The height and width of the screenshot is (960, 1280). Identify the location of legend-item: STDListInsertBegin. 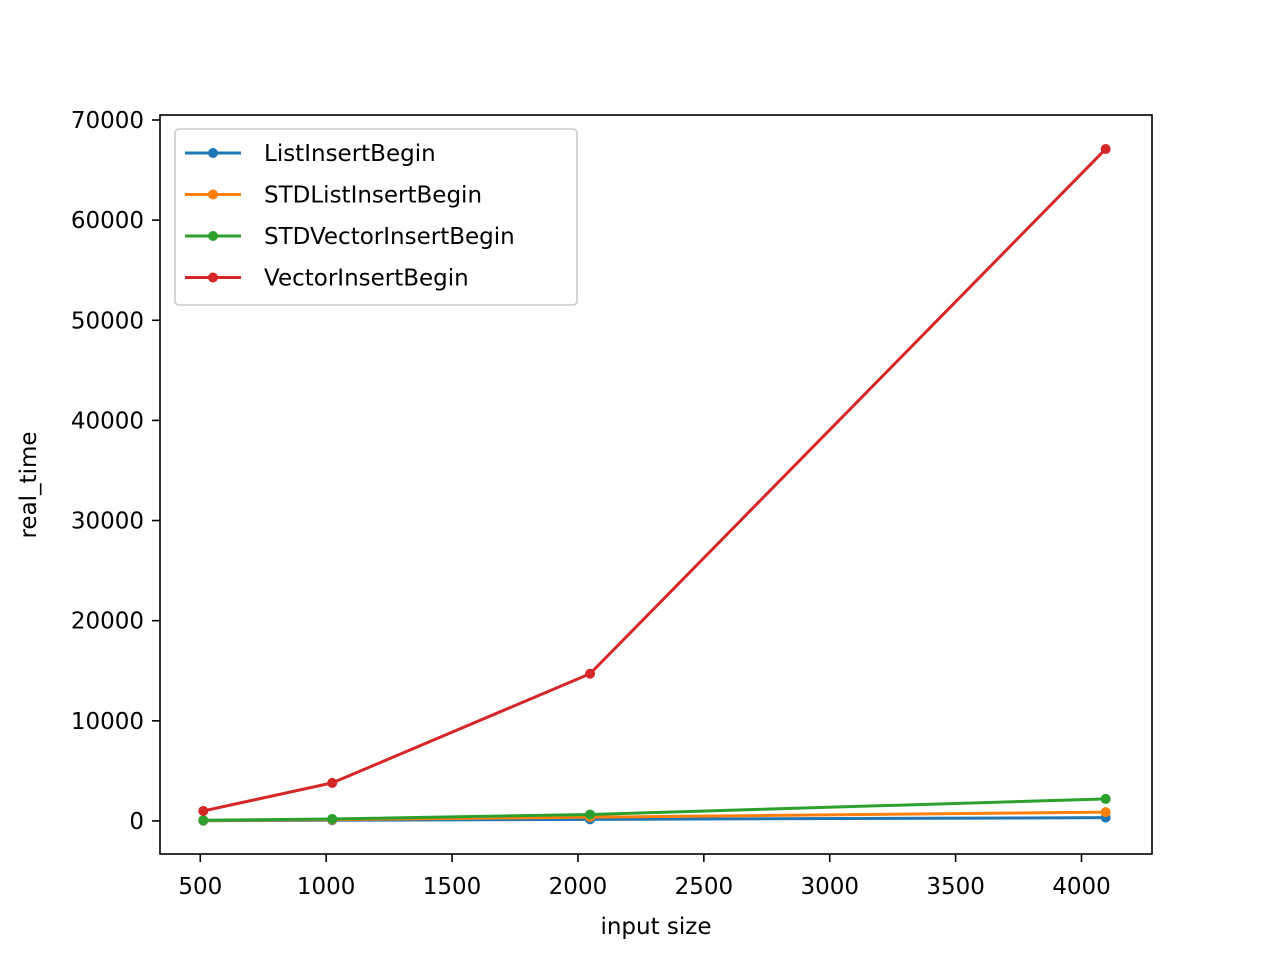
(333, 196).